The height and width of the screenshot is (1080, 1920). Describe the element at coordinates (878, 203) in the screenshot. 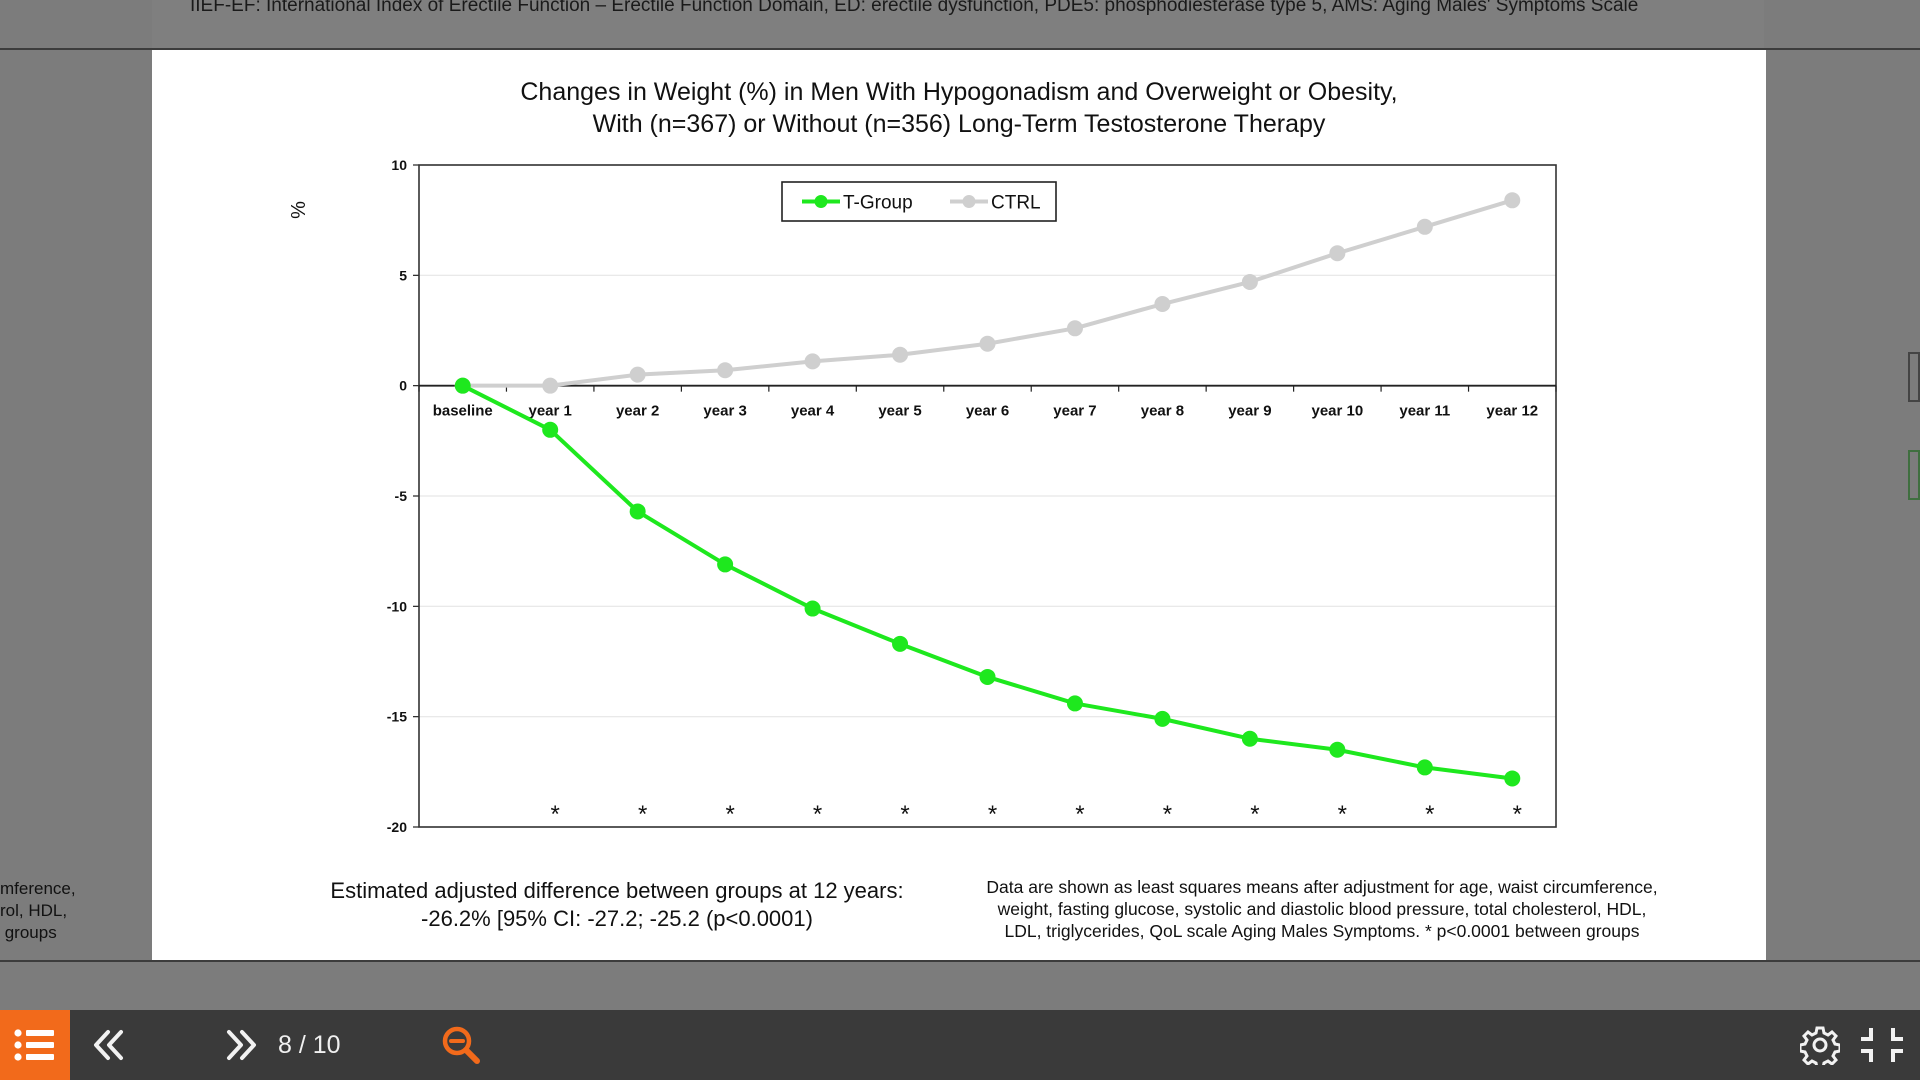

I see `legend-label: T-Group` at that location.